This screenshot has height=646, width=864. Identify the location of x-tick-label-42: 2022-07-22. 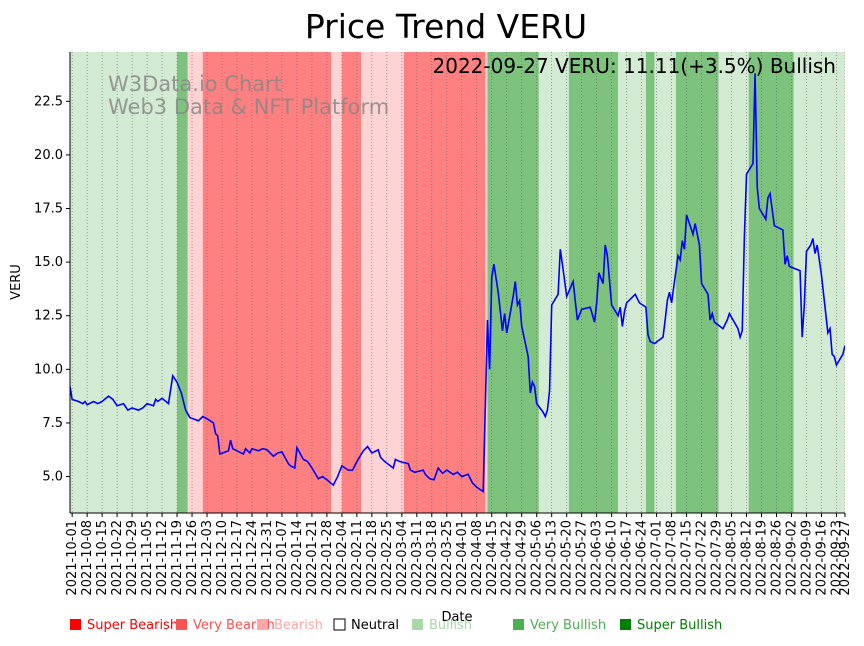
(702, 558).